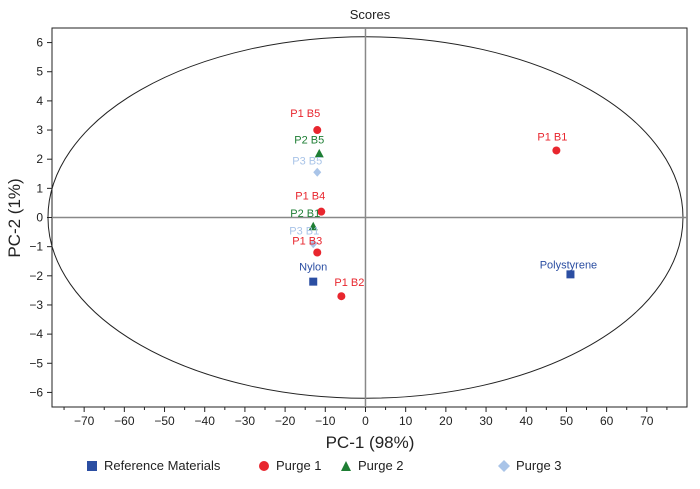 This screenshot has width=700, height=489. I want to click on legend-label: Purge 2, so click(381, 465).